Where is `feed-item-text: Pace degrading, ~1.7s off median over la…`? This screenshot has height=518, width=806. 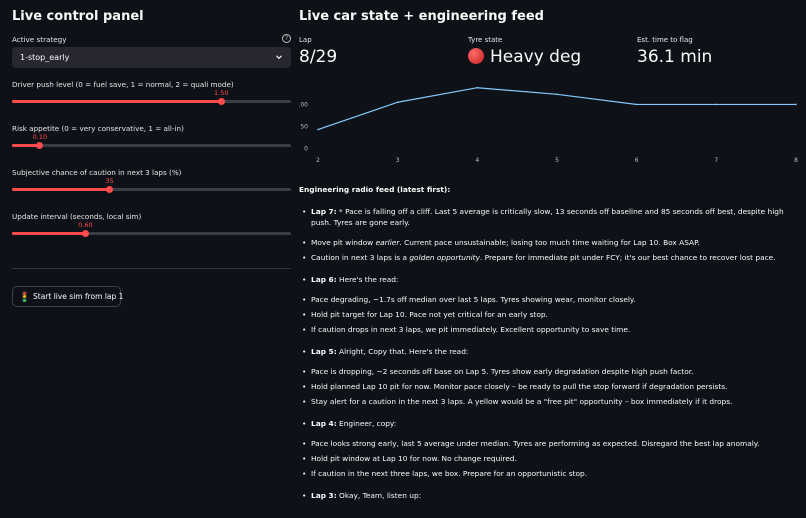
feed-item-text: Pace degrading, ~1.7s off median over la… is located at coordinates (473, 299).